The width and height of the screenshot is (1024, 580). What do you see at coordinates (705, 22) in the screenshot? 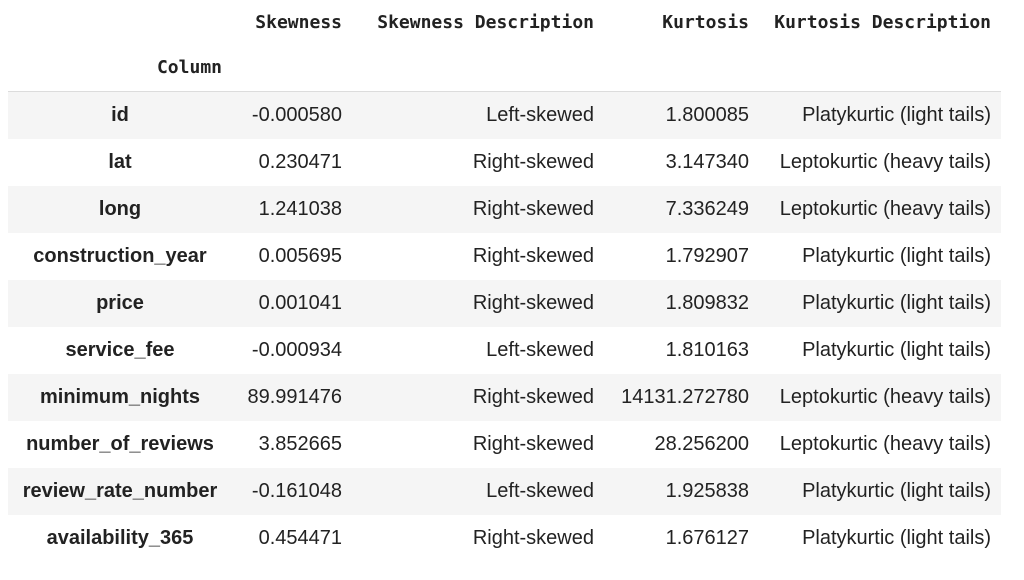
I see `header-kurtosis: Kurtosis` at bounding box center [705, 22].